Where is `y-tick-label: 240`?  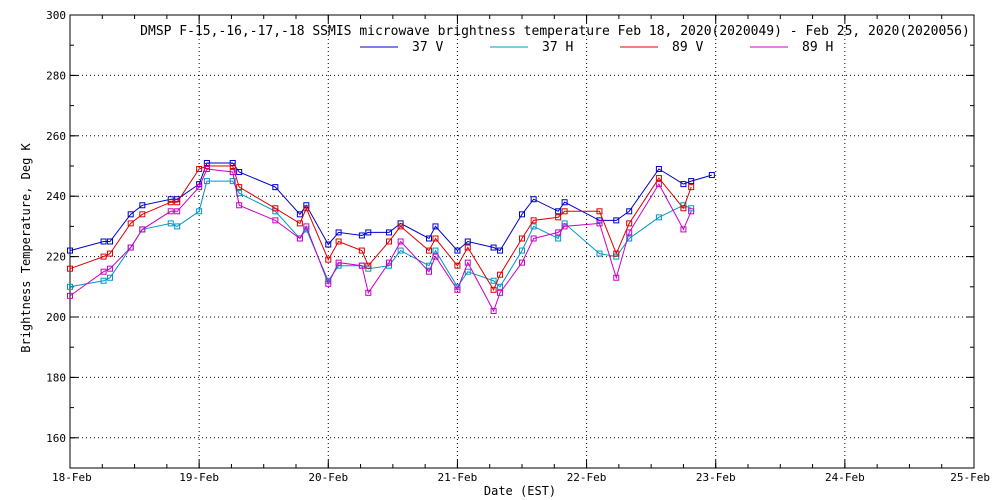 y-tick-label: 240 is located at coordinates (56, 196).